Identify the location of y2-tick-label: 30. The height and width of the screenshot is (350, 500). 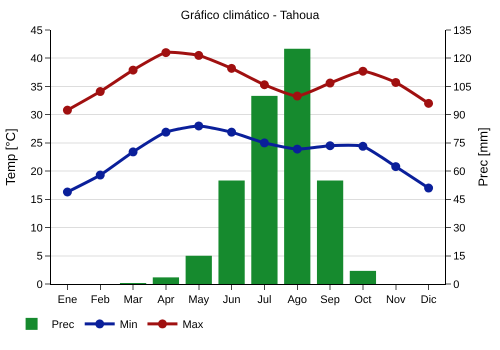
(459, 228).